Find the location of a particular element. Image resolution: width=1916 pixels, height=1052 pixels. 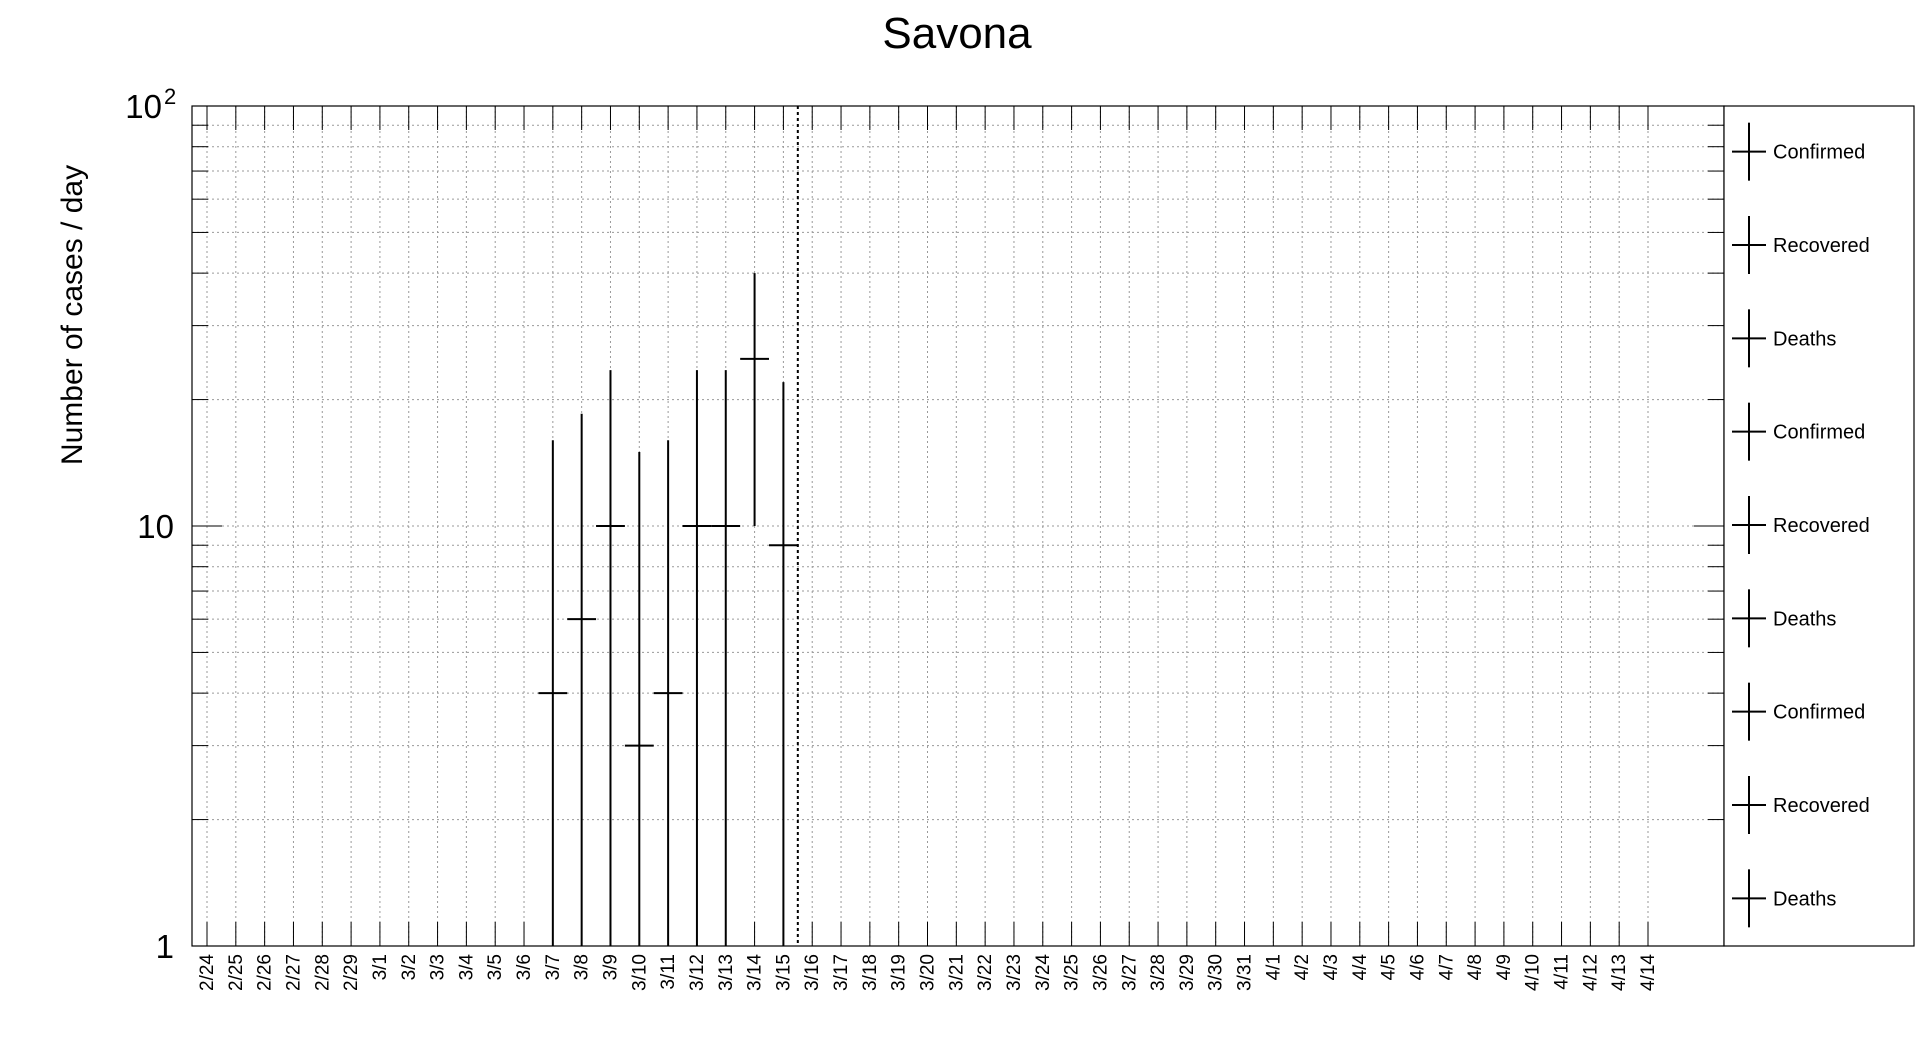

x-tick-label: 3/9 is located at coordinates (610, 967).